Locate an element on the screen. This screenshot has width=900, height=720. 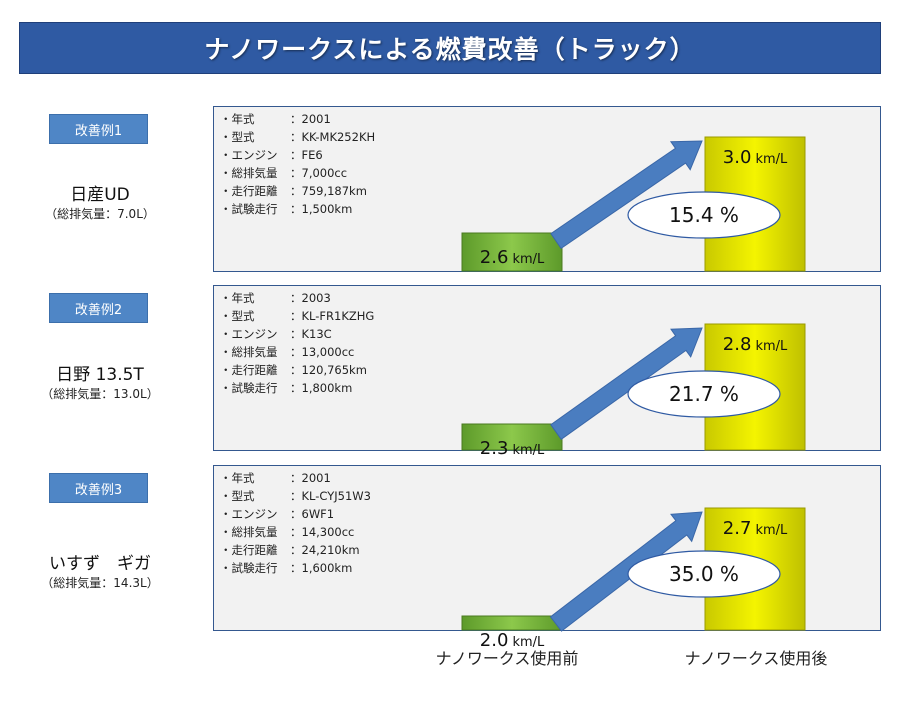
spec-row: ・年式 ：2003 is located at coordinates (297, 298).